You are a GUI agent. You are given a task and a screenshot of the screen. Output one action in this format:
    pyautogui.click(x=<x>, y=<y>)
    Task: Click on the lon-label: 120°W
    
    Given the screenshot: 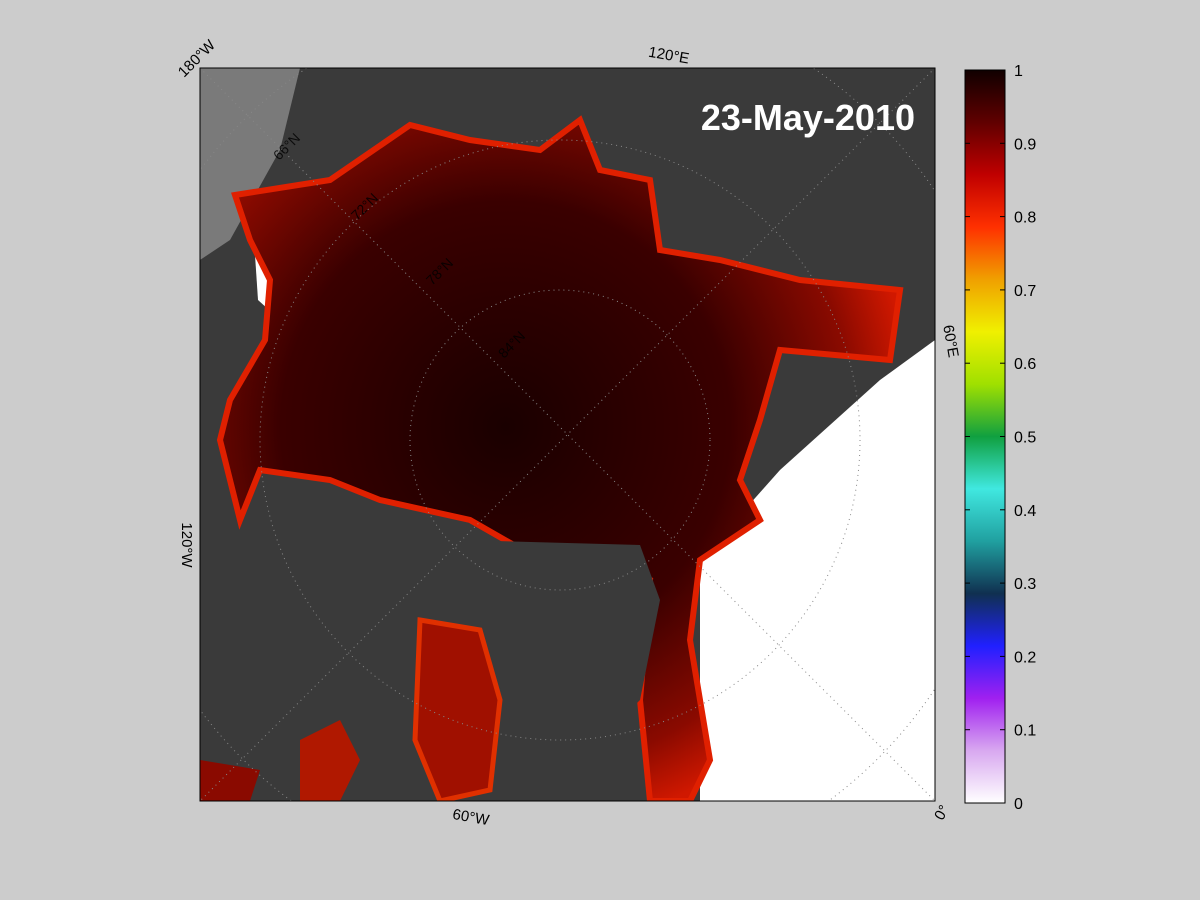 What is the action you would take?
    pyautogui.click(x=186, y=545)
    